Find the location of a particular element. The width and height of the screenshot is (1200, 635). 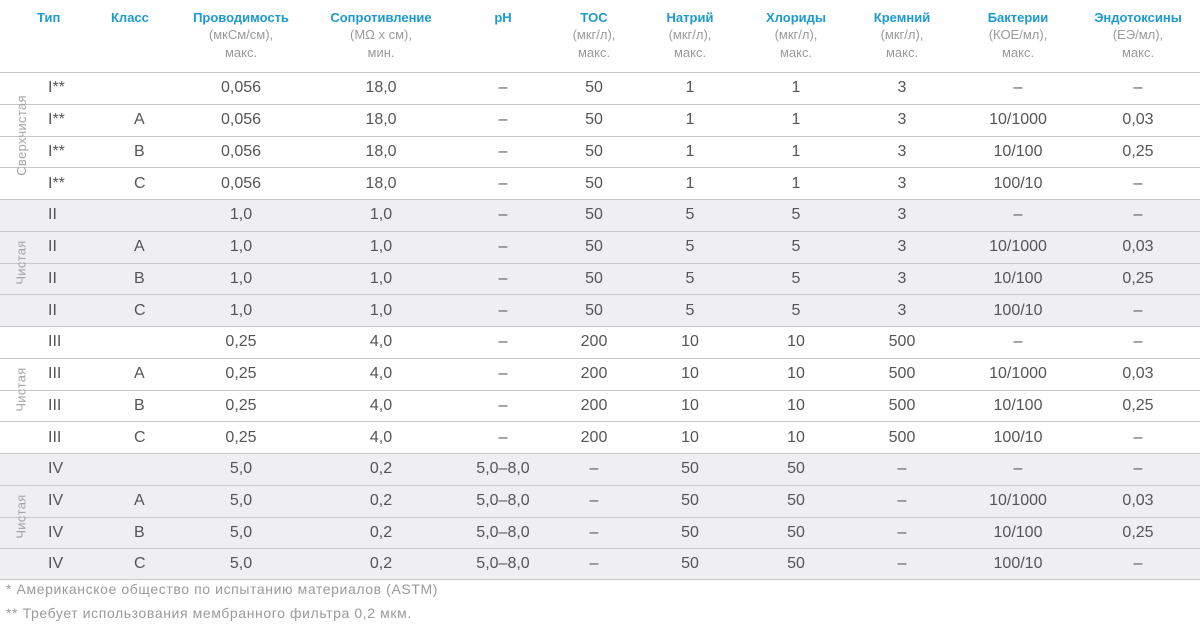

header-resist-name: Сопротивление is located at coordinates (381, 17).